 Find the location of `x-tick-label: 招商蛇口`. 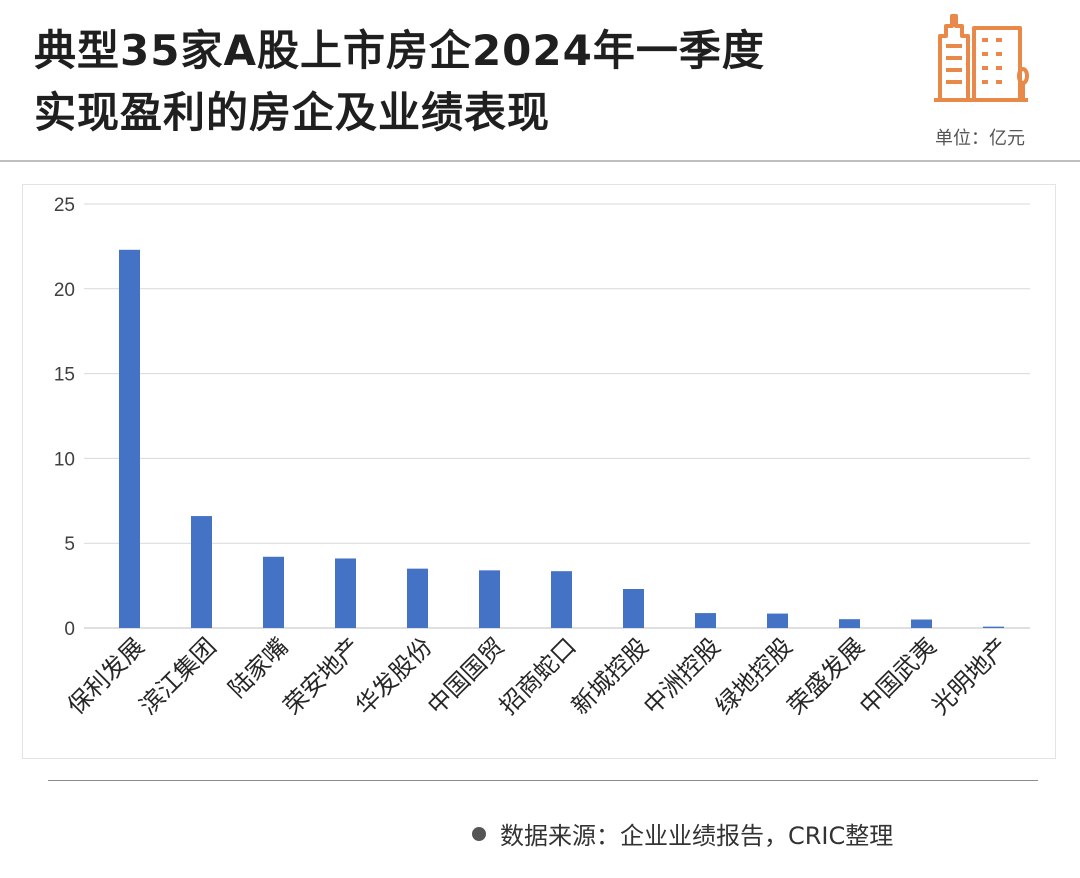

x-tick-label: 招商蛇口 is located at coordinates (538, 676).